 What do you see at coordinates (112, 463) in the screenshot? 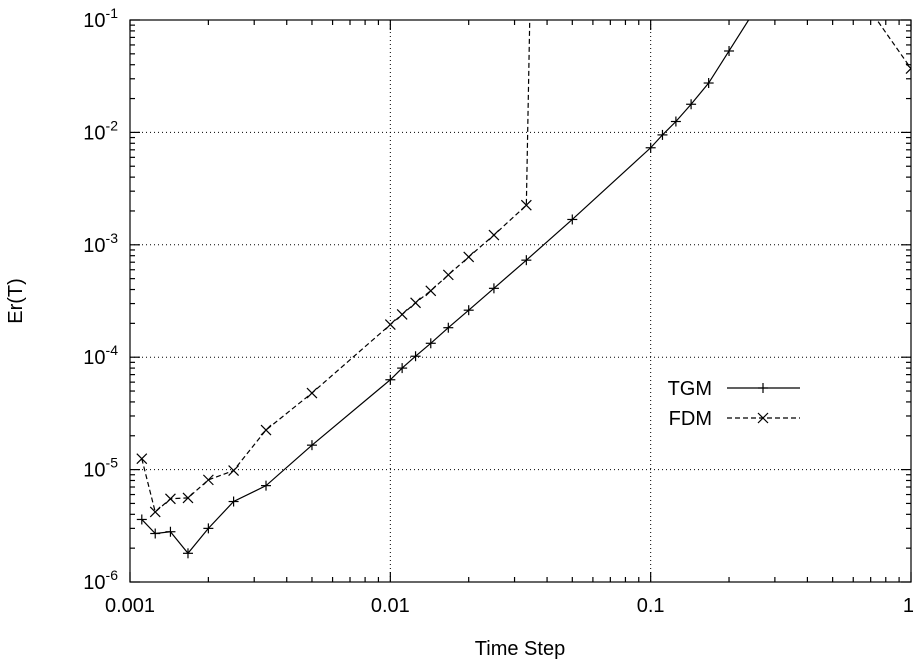
I see `y-tick-exponent: -5` at bounding box center [112, 463].